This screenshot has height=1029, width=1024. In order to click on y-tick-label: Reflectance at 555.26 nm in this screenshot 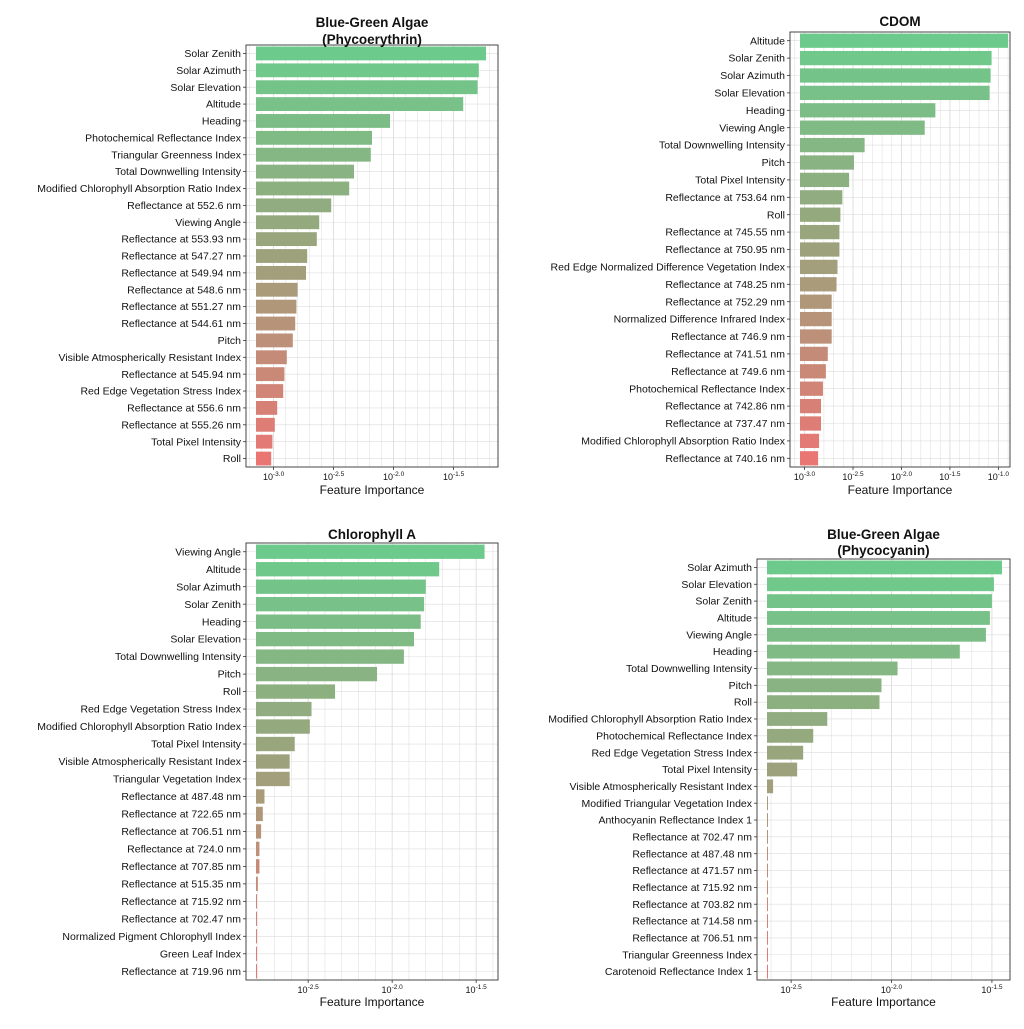, I will do `click(181, 425)`.